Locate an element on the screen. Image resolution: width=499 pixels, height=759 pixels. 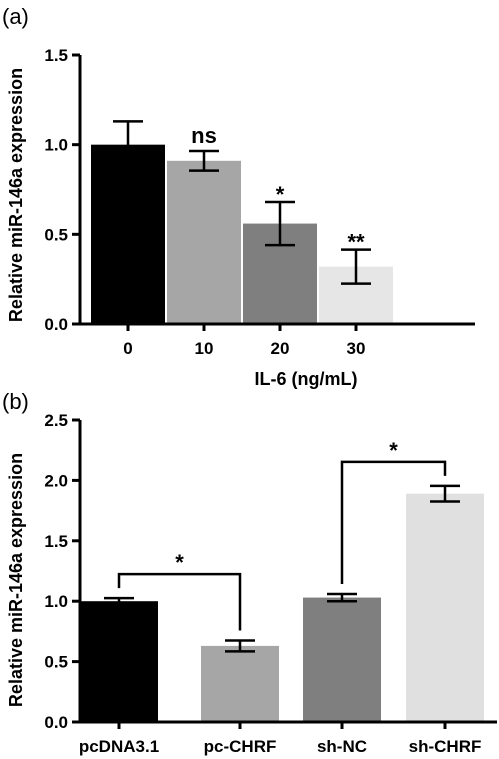
y-tick-label: 2.5 is located at coordinates (56, 420).